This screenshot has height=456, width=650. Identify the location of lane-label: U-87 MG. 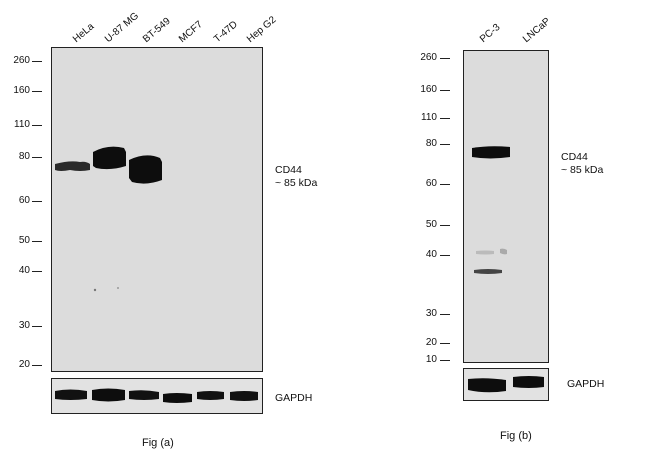
(122, 27).